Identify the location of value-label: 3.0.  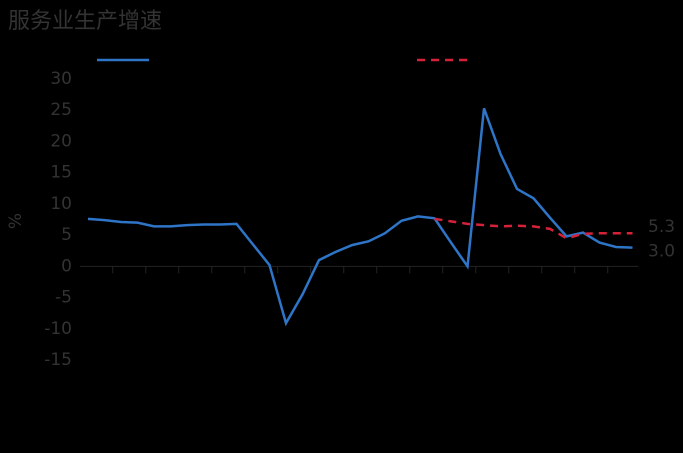
(661, 252).